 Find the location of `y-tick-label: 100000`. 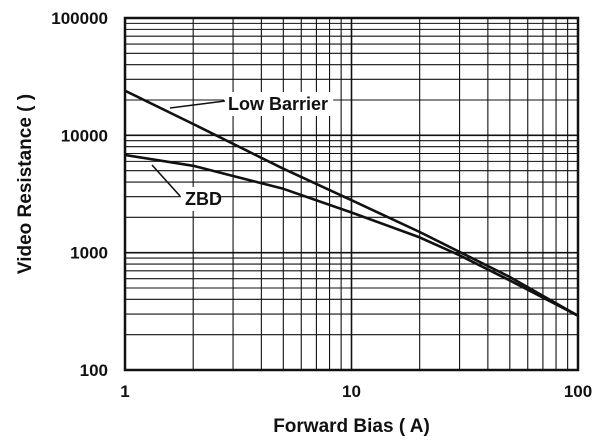

y-tick-label: 100000 is located at coordinates (79, 18).